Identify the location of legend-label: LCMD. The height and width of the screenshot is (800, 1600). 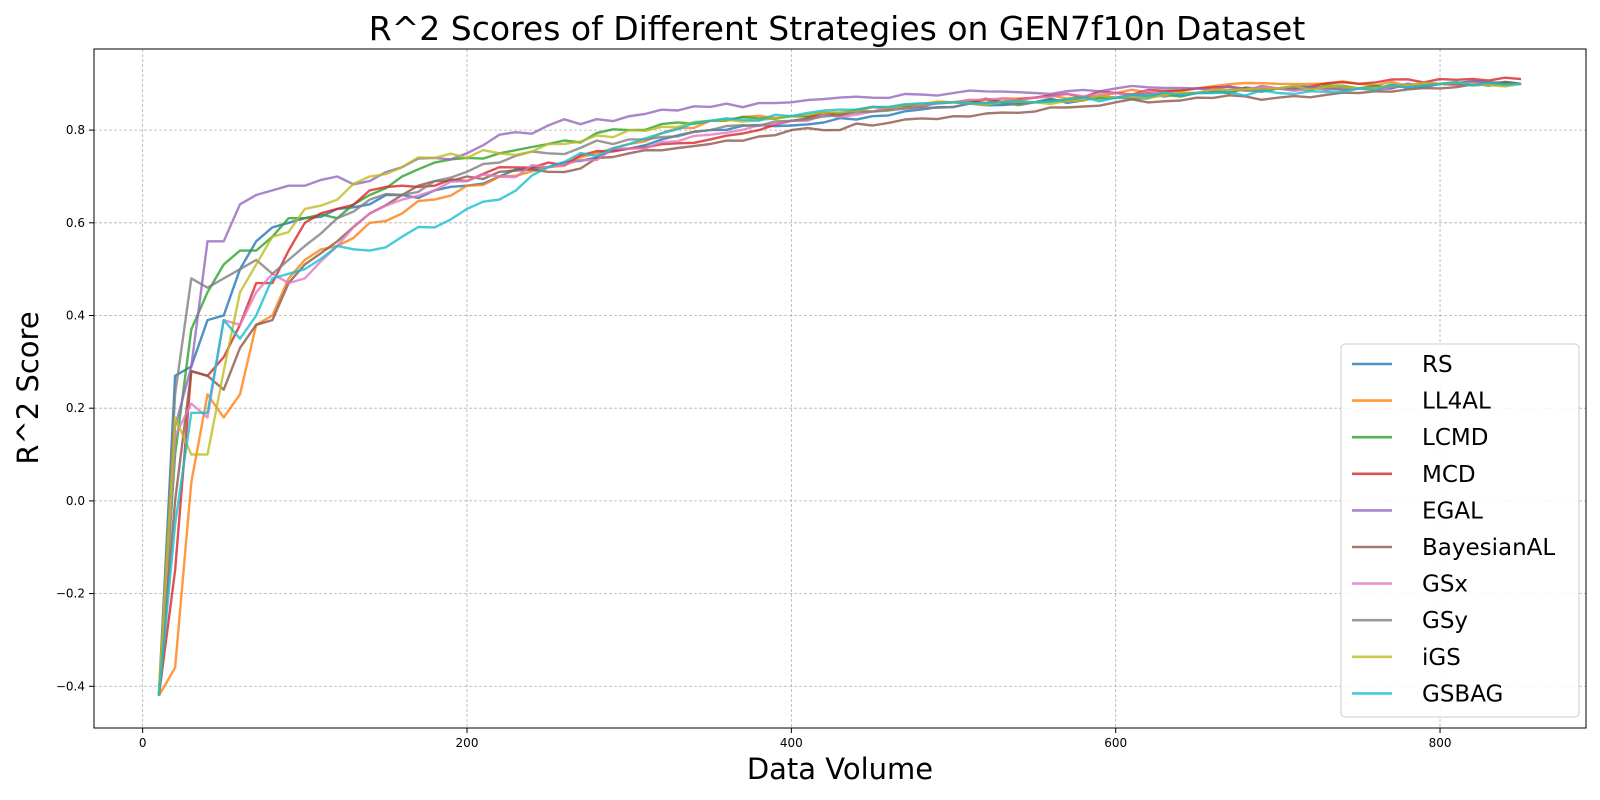
(1455, 438).